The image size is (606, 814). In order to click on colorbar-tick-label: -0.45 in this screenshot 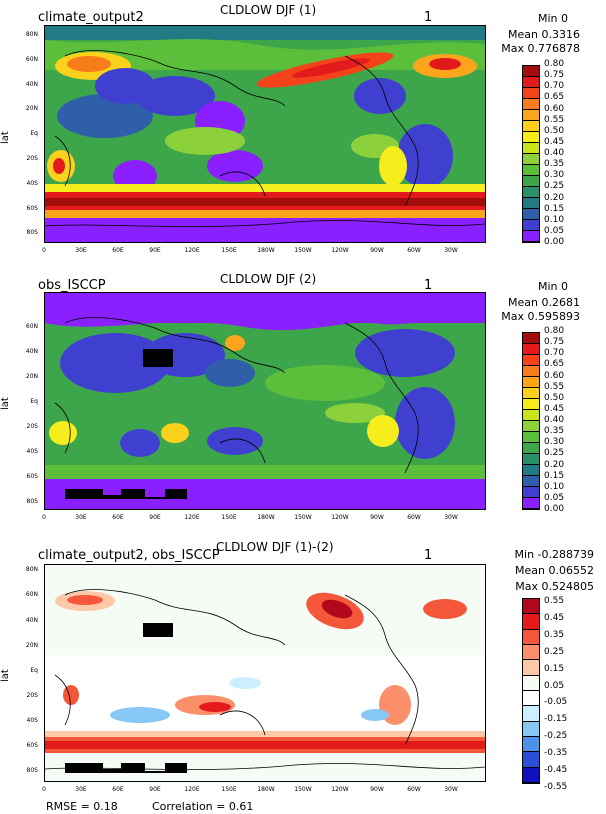, I will do `click(556, 770)`.